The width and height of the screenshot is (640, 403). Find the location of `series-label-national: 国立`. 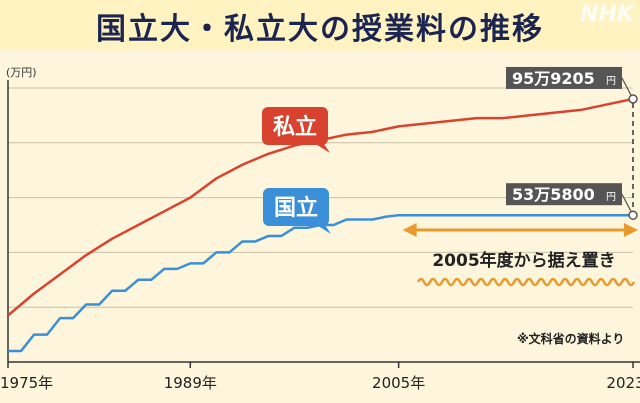

series-label-national: 国立 is located at coordinates (296, 208).